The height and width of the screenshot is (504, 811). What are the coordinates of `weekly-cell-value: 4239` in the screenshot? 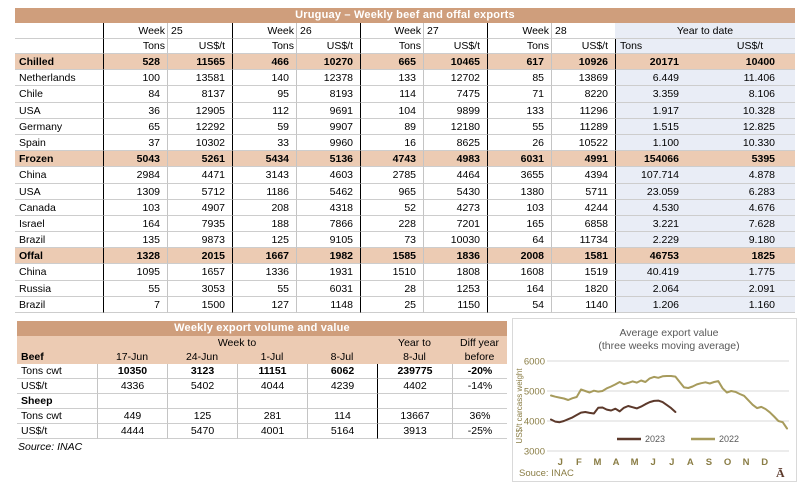 It's located at (342, 386).